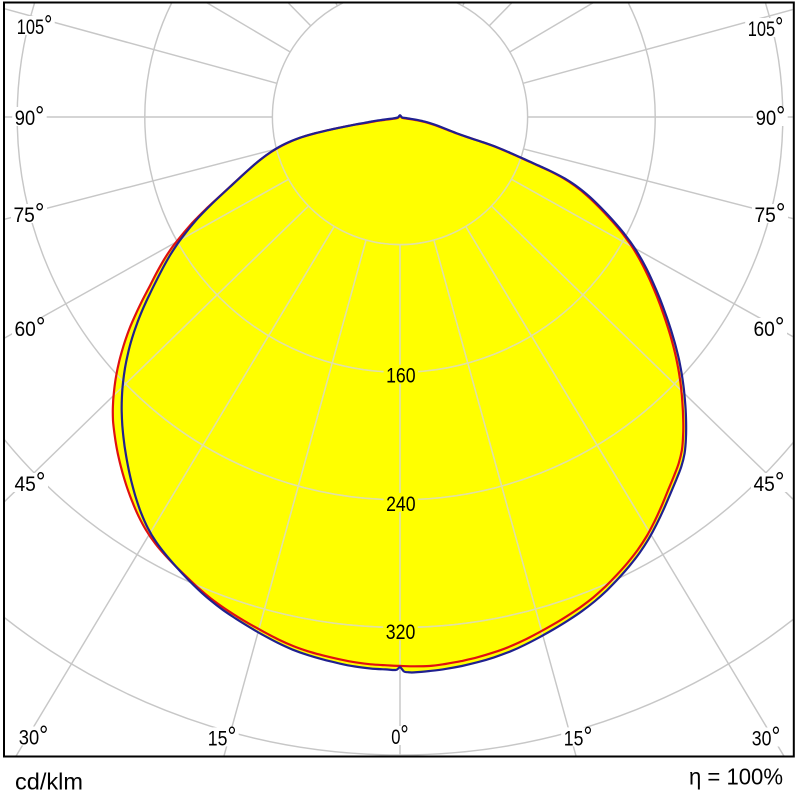  I want to click on svg-text: η = 100%, so click(736, 777).